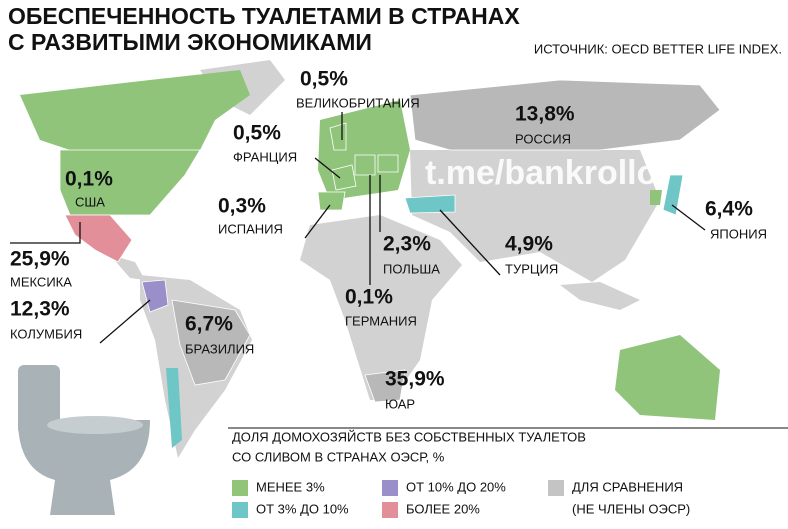 This screenshot has height=529, width=788. I want to click on legend-panel, so click(506, 474).